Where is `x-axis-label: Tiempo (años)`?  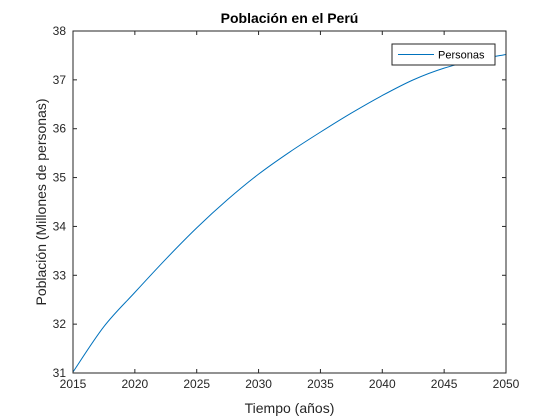 x-axis-label: Tiempo (años) is located at coordinates (290, 408).